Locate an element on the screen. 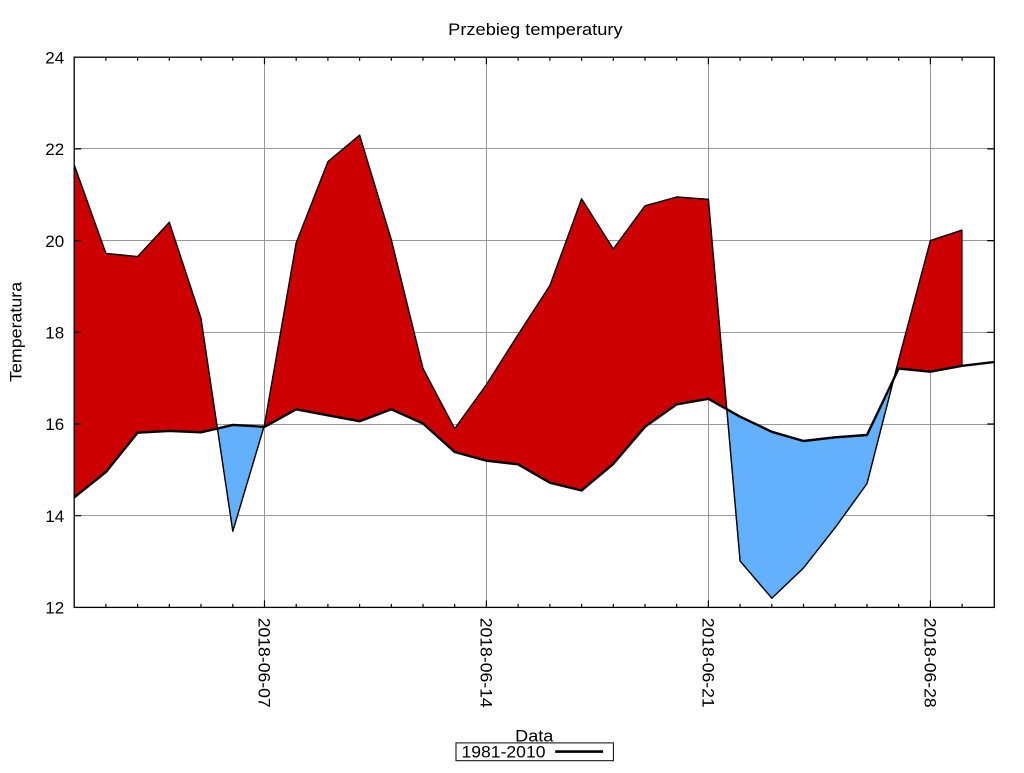  svg-text: 2018-06-21 is located at coordinates (708, 663).